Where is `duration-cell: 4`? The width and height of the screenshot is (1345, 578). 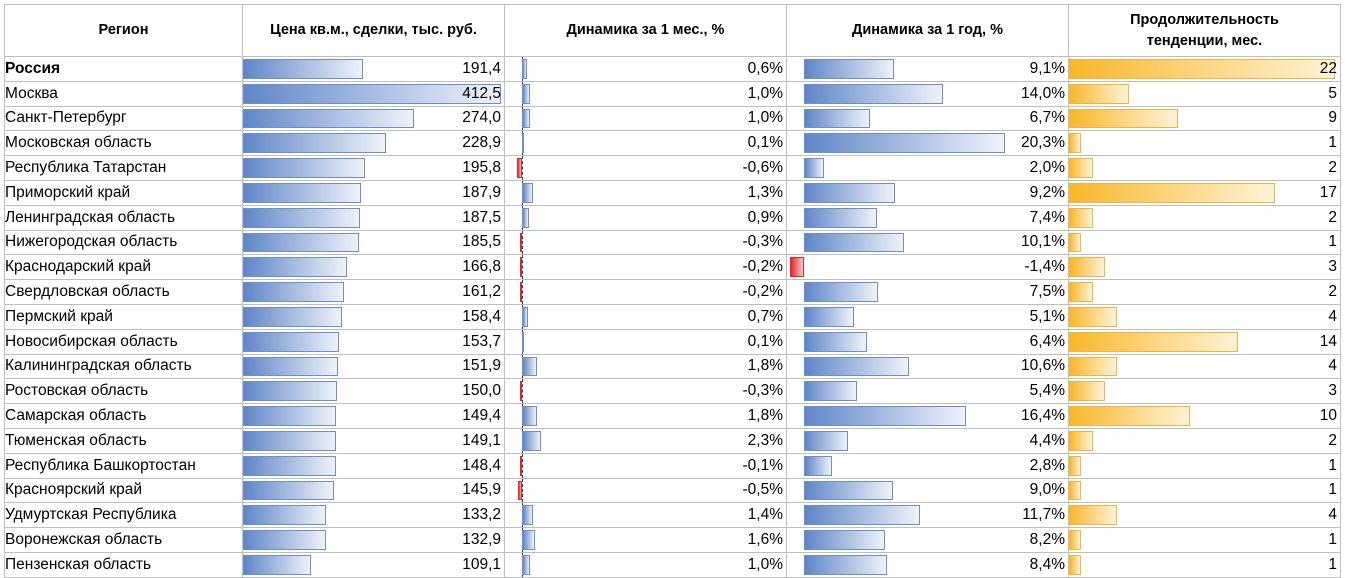
duration-cell: 4 is located at coordinates (1204, 316).